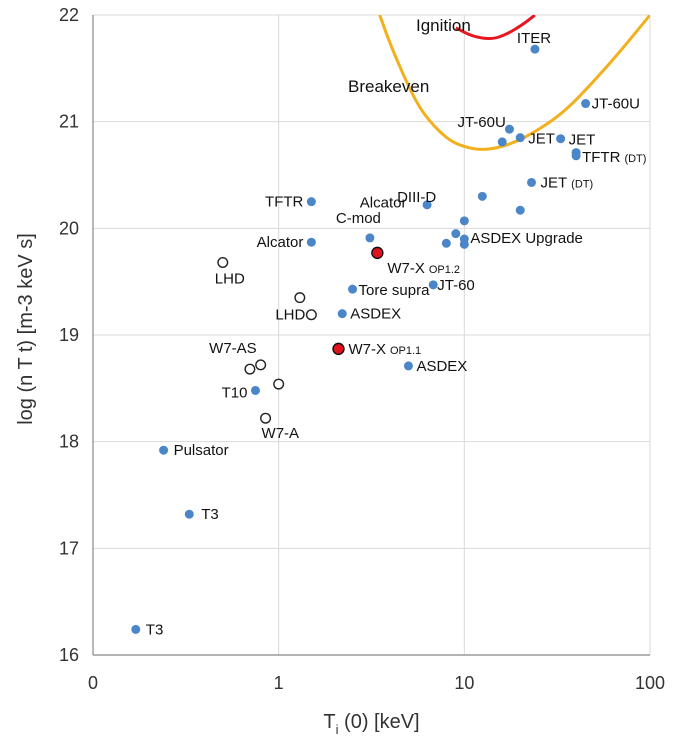 Image resolution: width=683 pixels, height=740 pixels. Describe the element at coordinates (69, 15) in the screenshot. I see `y-tick-label: 22` at that location.